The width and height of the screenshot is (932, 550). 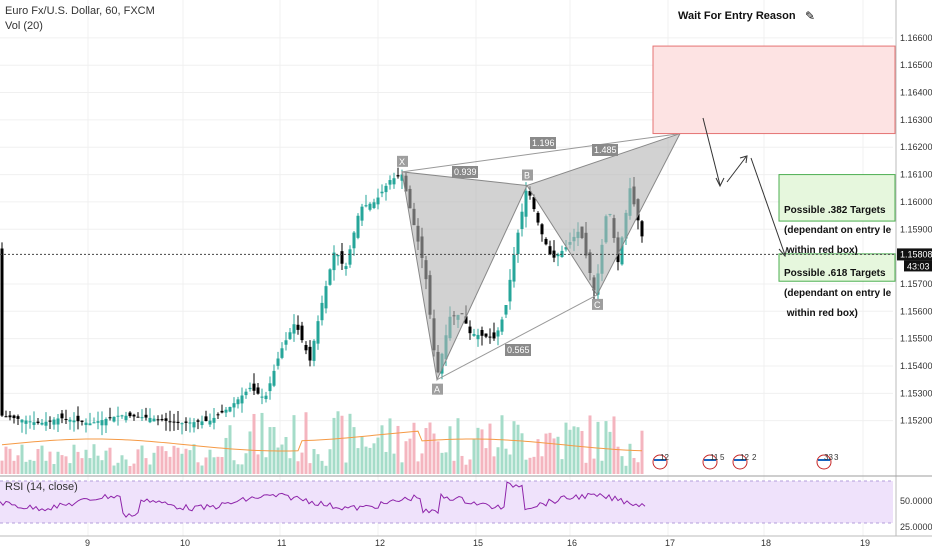 I want to click on volume-ma-line, so click(x=322, y=441).